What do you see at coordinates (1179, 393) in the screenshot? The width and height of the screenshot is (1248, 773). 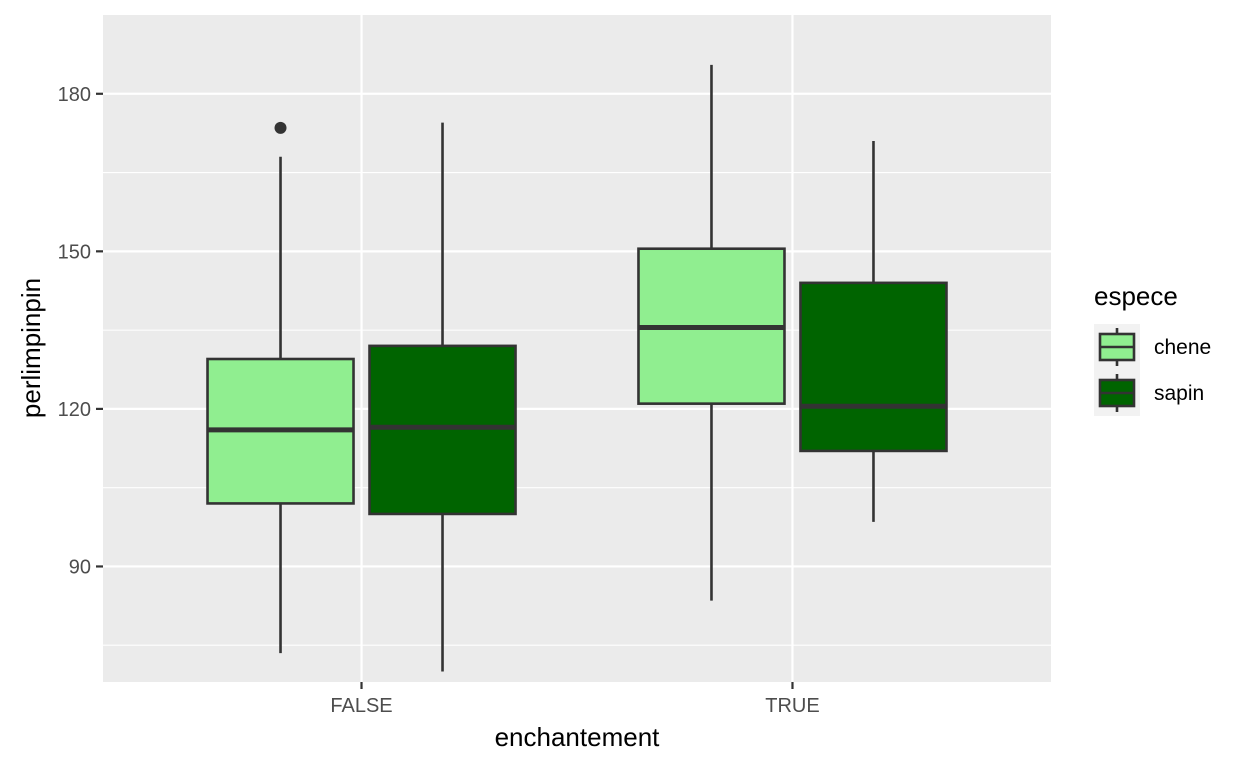 I see `legend-label: sapin` at bounding box center [1179, 393].